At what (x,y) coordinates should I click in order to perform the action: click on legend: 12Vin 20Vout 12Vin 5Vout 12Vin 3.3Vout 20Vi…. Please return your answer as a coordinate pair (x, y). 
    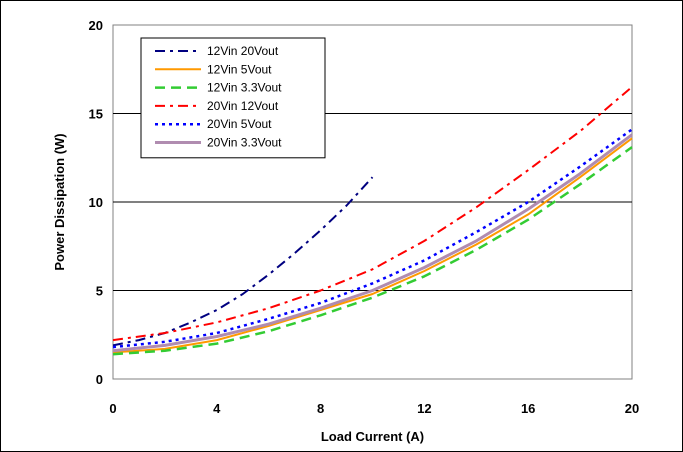
    Looking at the image, I should click on (233, 98).